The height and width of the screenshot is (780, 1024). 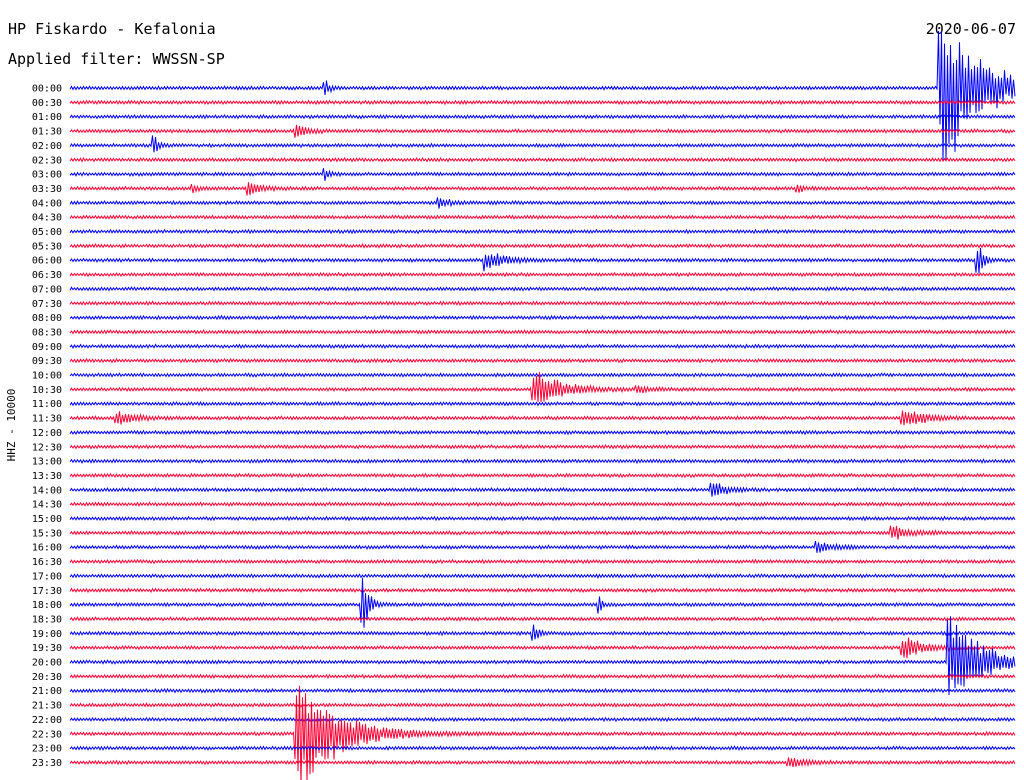 I want to click on time-label: 13:30, so click(x=47, y=476).